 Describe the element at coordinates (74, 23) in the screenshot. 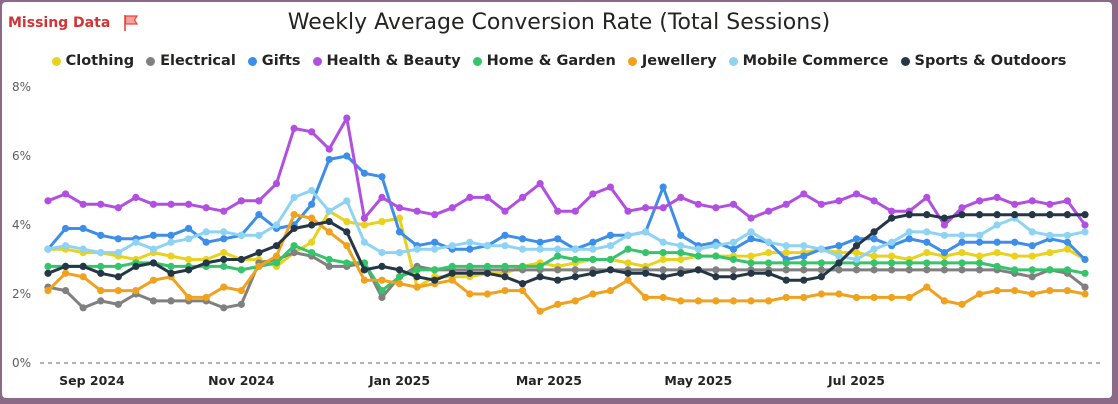

I see `missing-data-indicator: Missing Data` at that location.